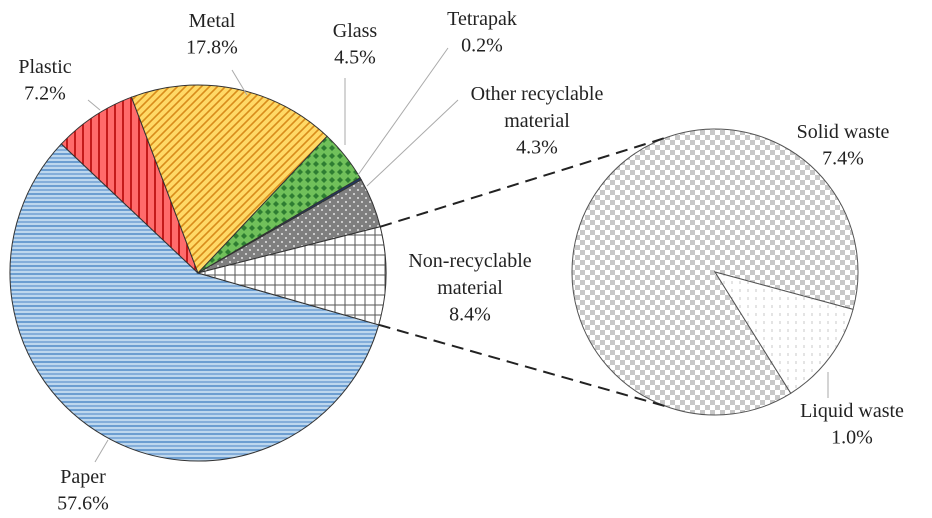  What do you see at coordinates (355, 31) in the screenshot?
I see `slice-label: Glass` at bounding box center [355, 31].